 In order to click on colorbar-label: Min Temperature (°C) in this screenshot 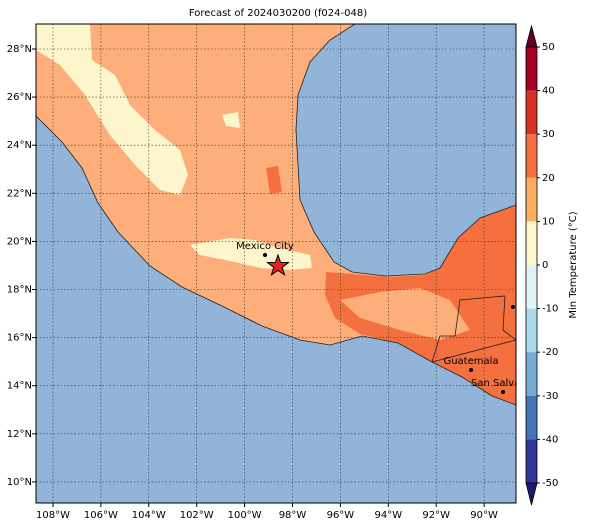, I will do `click(573, 264)`.